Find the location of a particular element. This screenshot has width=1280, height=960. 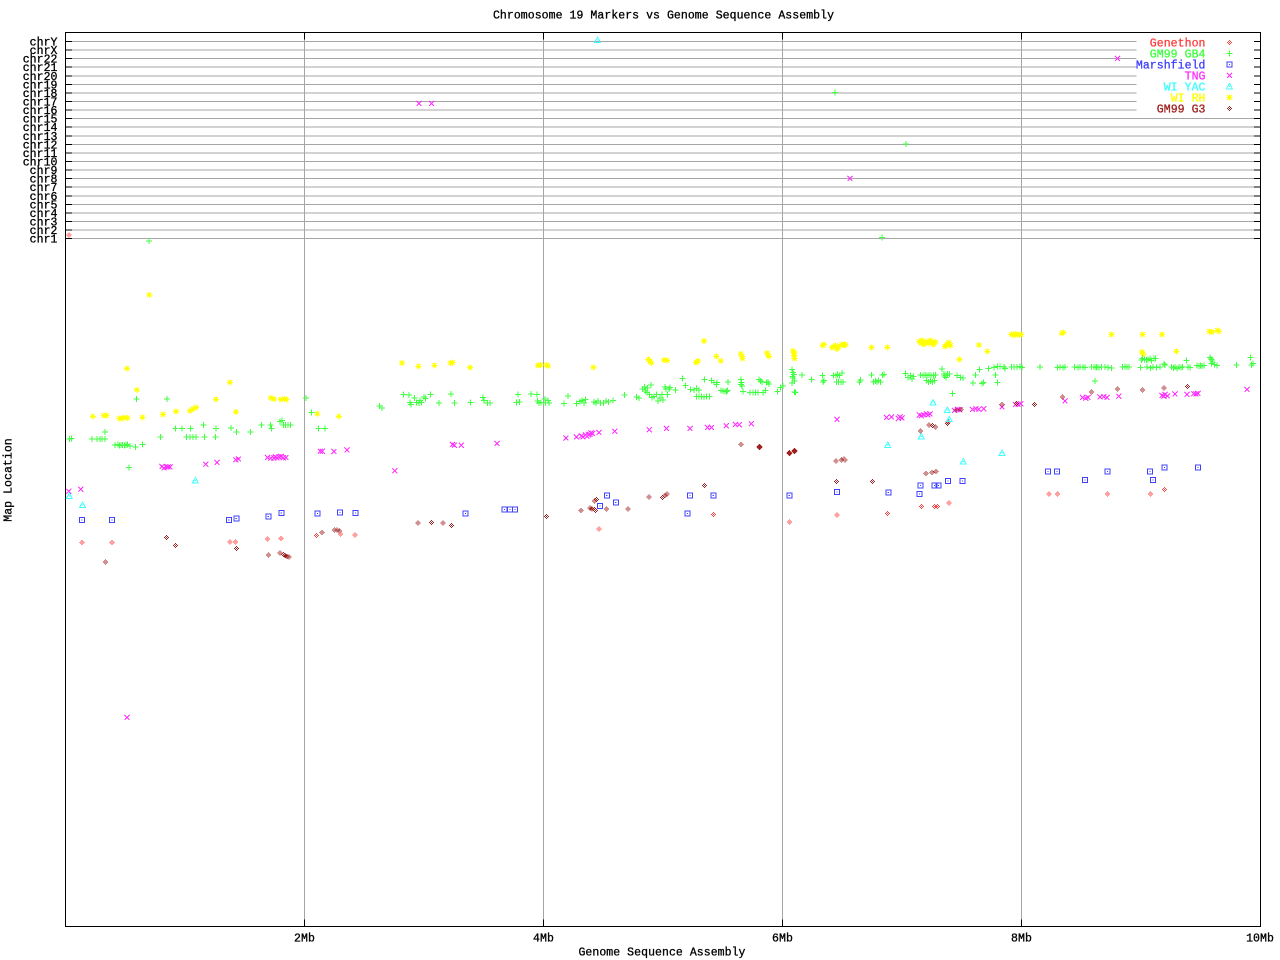

svg-text: chr14 is located at coordinates (40, 128).